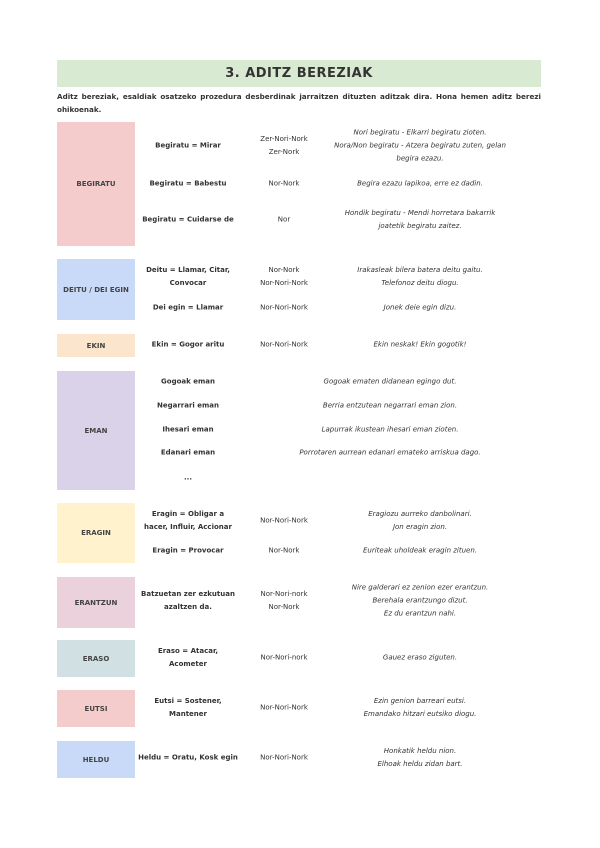  I want to click on examples-line: Berehala erantzungo dizut., so click(420, 600).